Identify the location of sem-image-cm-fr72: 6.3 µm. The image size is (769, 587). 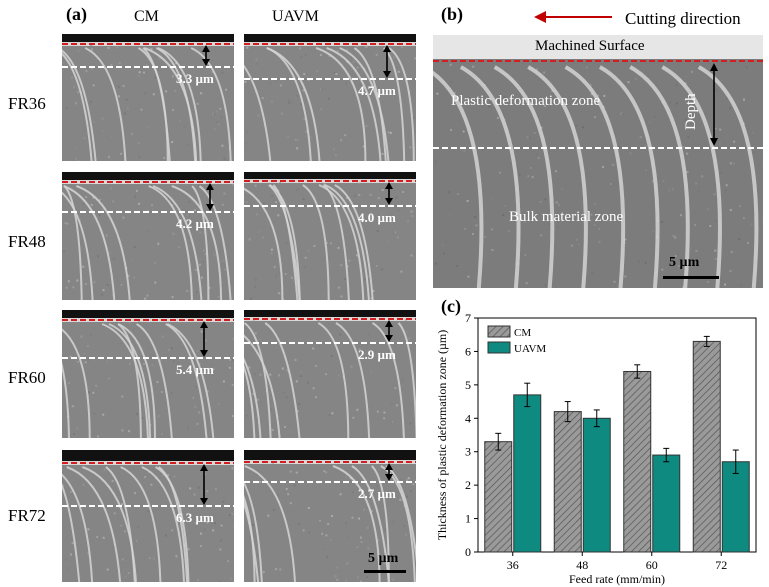
(148, 516).